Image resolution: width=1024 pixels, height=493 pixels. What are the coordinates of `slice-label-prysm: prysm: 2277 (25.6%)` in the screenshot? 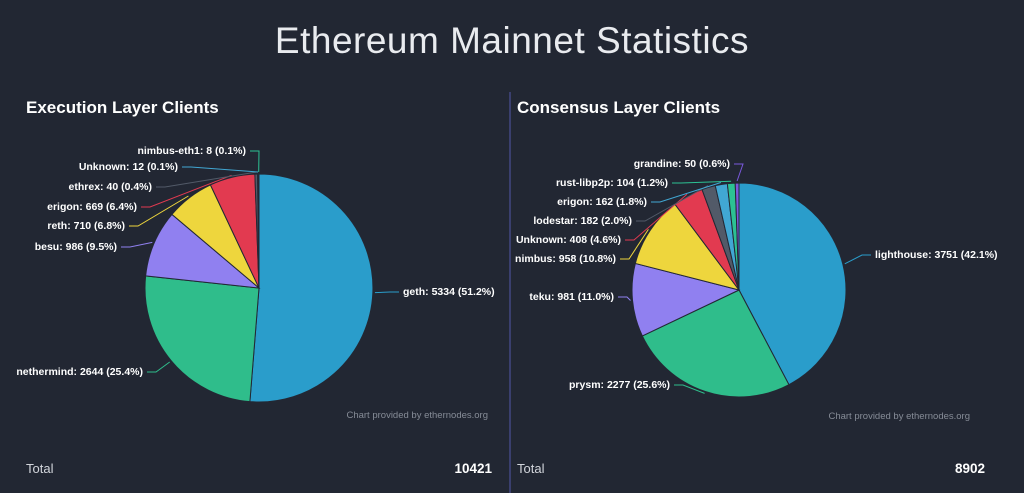 It's located at (619, 384).